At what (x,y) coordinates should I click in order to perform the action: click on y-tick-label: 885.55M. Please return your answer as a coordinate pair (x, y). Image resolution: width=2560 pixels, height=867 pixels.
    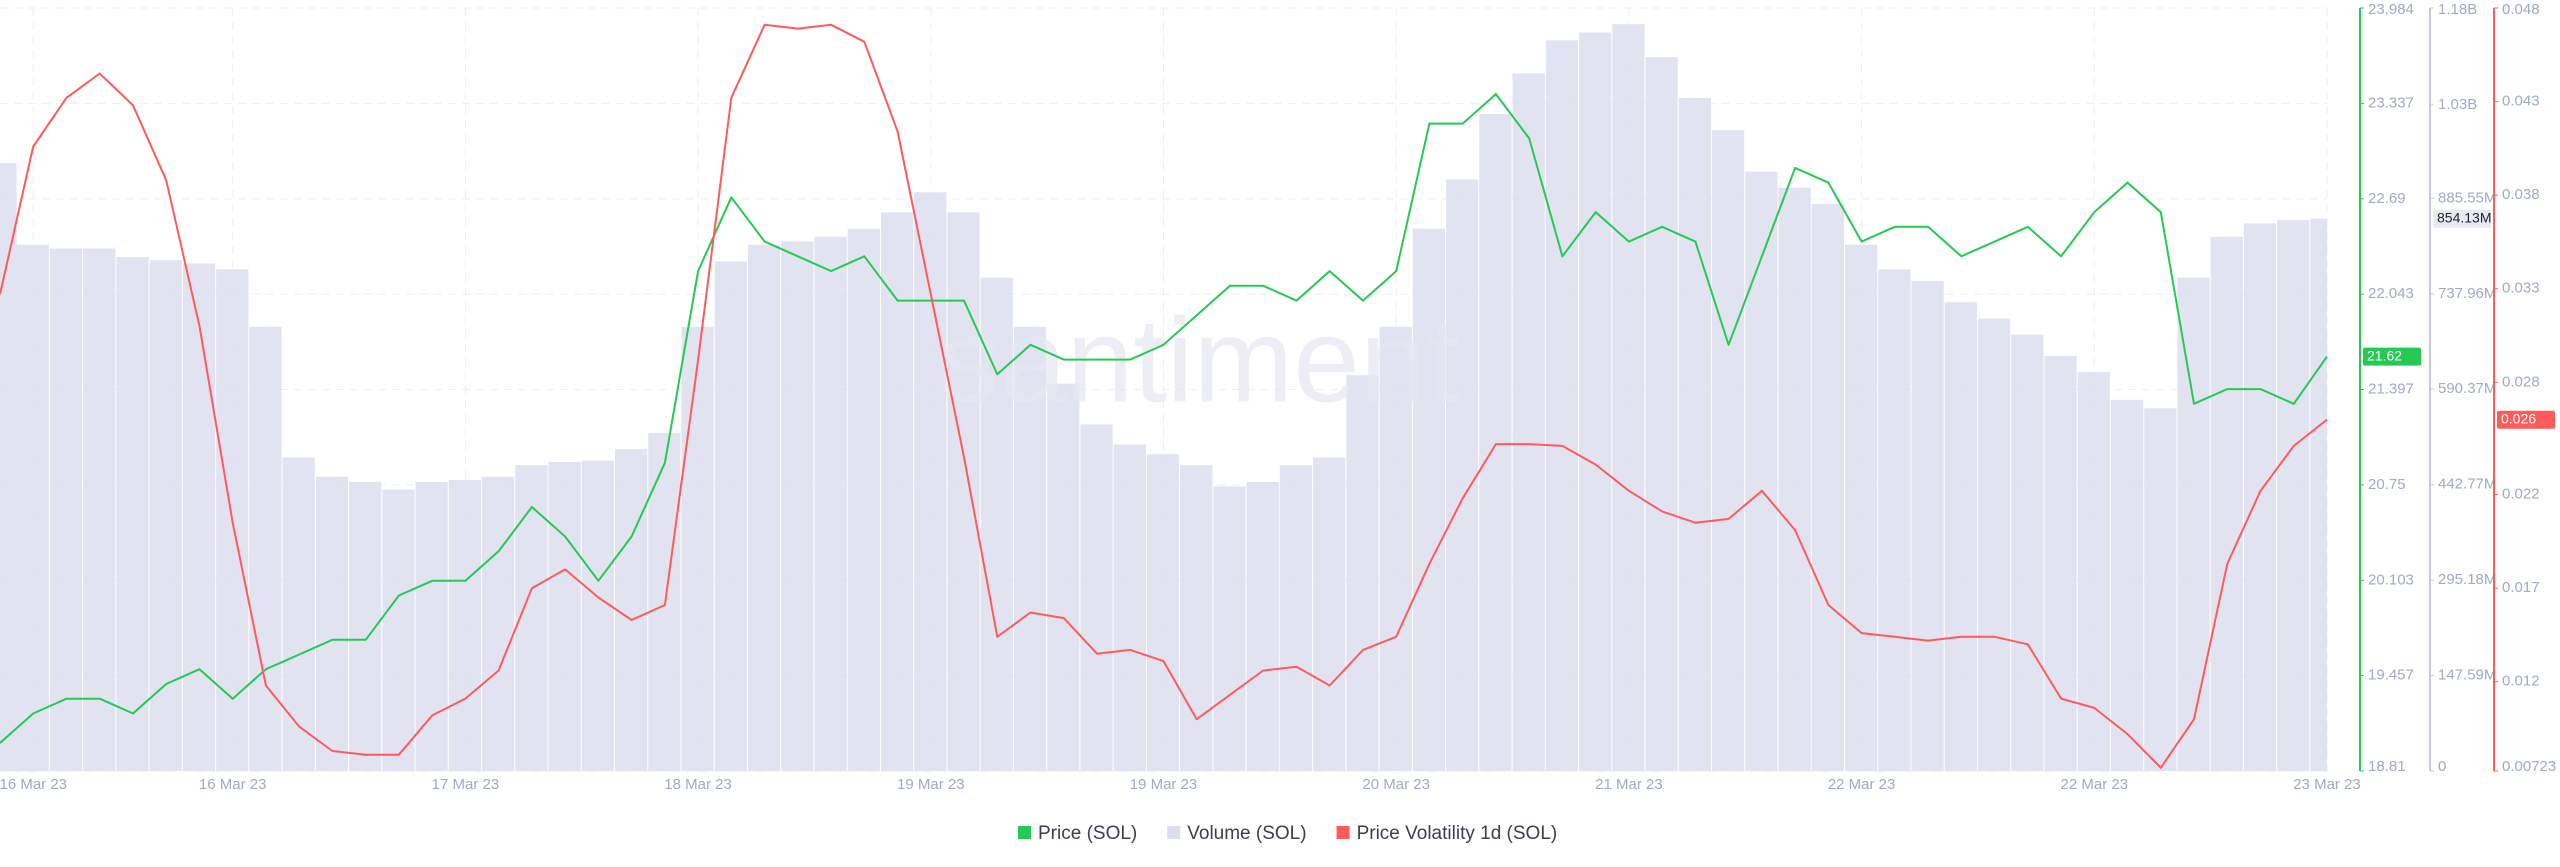
    Looking at the image, I should click on (2467, 197).